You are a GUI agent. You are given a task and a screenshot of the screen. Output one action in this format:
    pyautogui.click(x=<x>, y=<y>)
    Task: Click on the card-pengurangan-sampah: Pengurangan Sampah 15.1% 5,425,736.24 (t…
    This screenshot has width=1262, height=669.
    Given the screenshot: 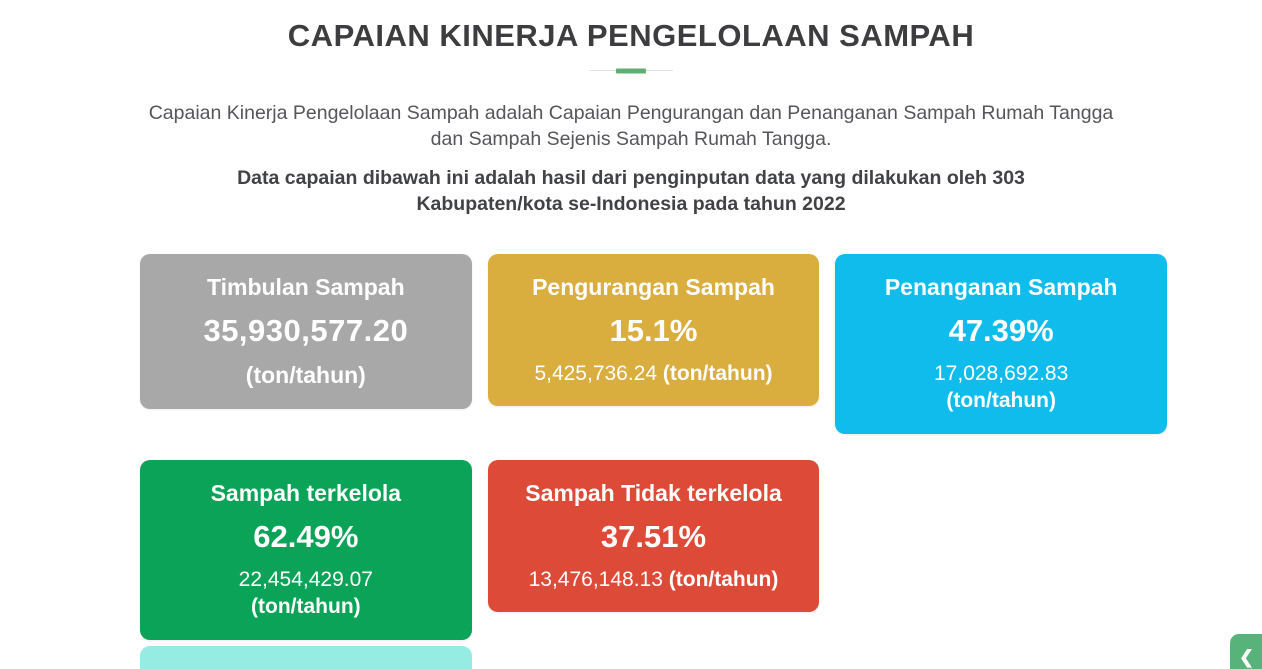 What is the action you would take?
    pyautogui.click(x=653, y=330)
    